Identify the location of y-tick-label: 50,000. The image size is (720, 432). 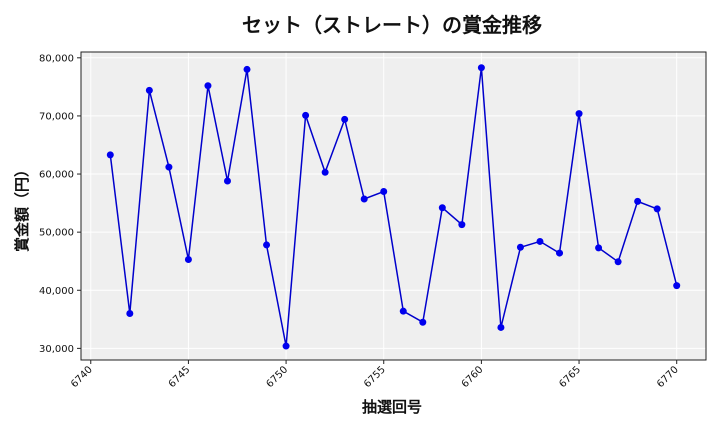
(56, 233).